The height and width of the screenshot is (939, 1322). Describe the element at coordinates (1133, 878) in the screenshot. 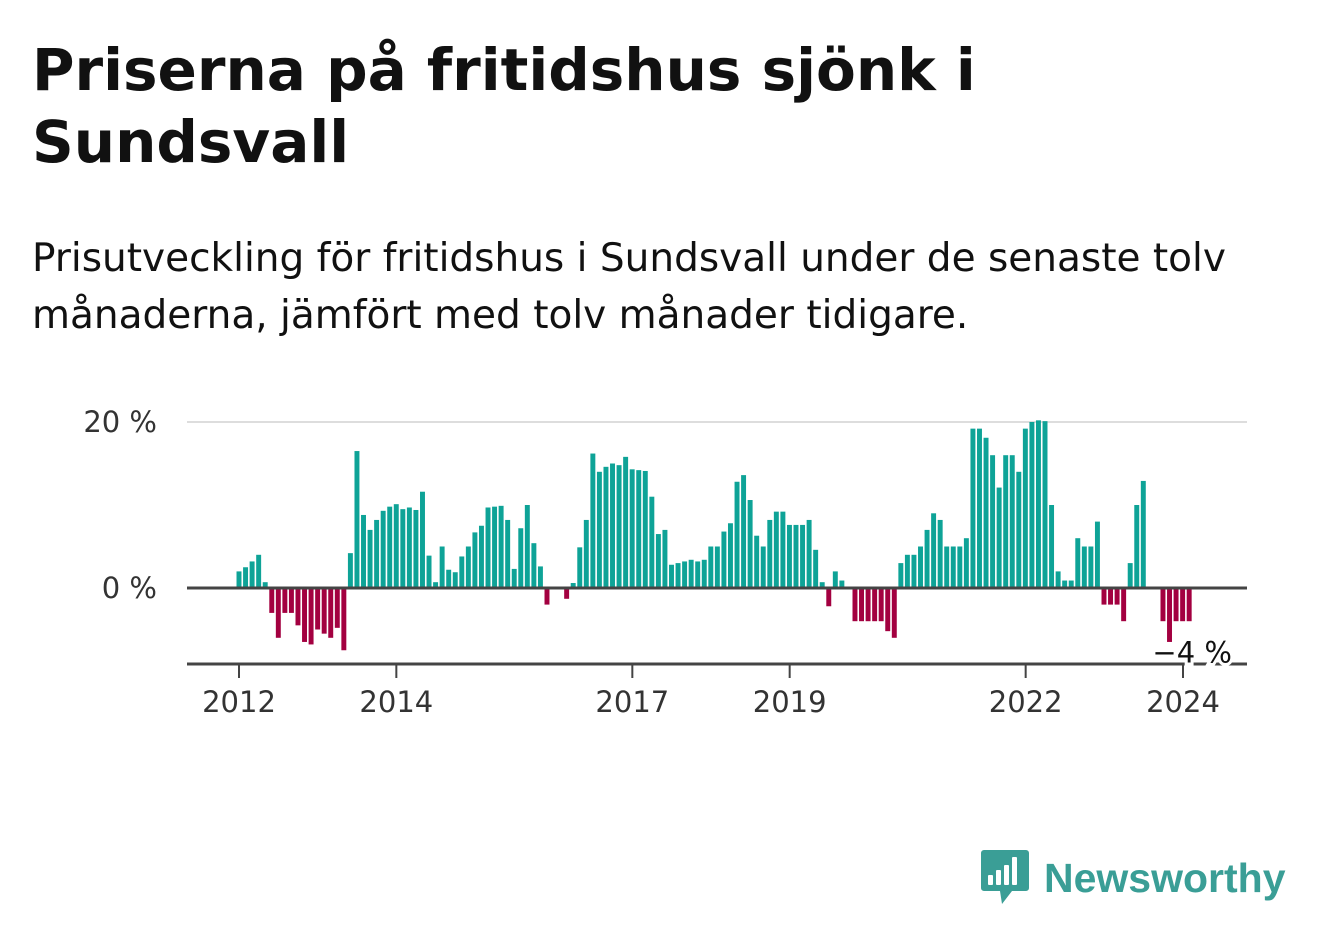

I see `newsworthy-brand: Newsworthy` at that location.